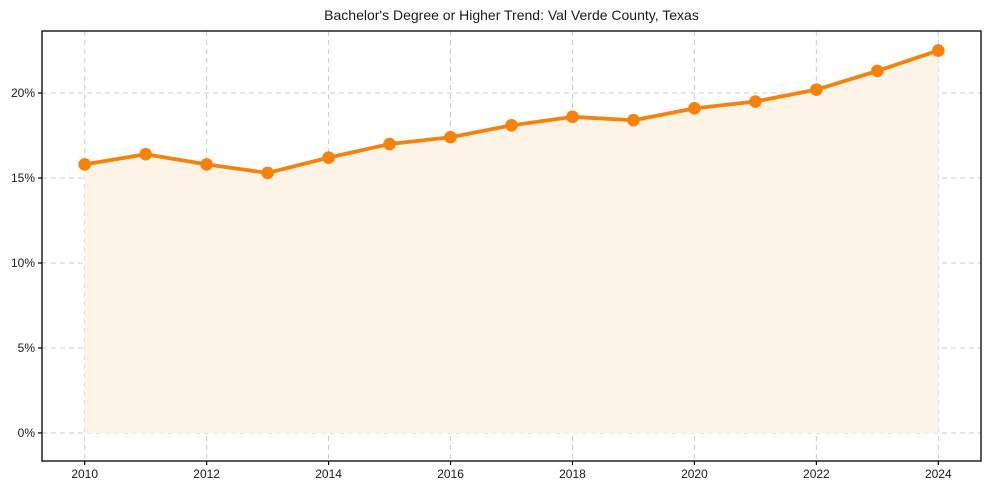  I want to click on x-axis-tick-label: 2016, so click(450, 474).